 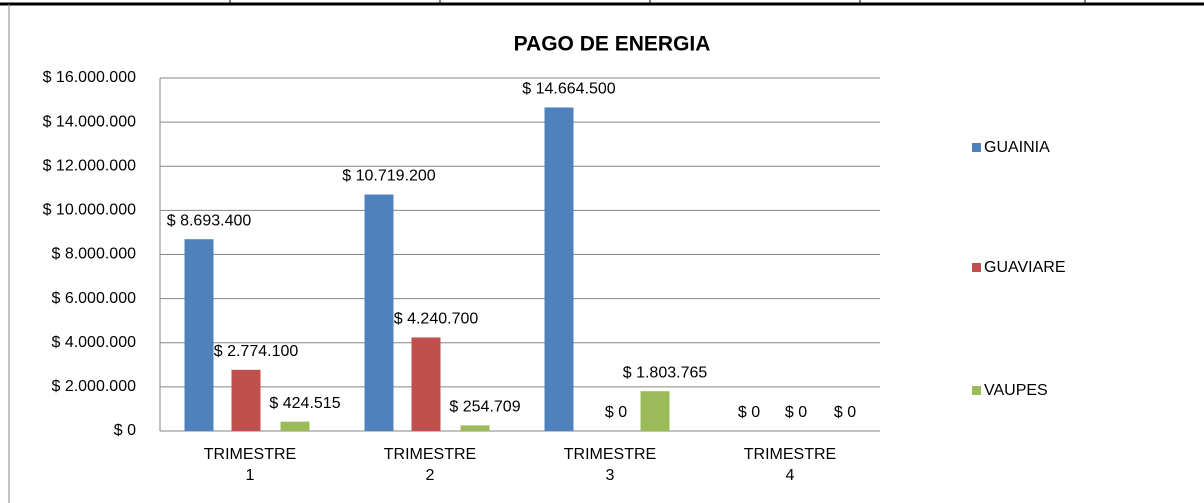 I want to click on y-tick-label: $ 12.000.000, so click(x=90, y=165).